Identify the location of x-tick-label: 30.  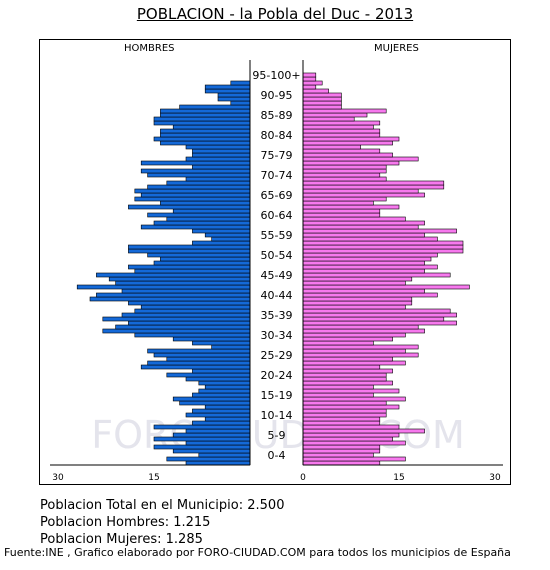
(58, 478).